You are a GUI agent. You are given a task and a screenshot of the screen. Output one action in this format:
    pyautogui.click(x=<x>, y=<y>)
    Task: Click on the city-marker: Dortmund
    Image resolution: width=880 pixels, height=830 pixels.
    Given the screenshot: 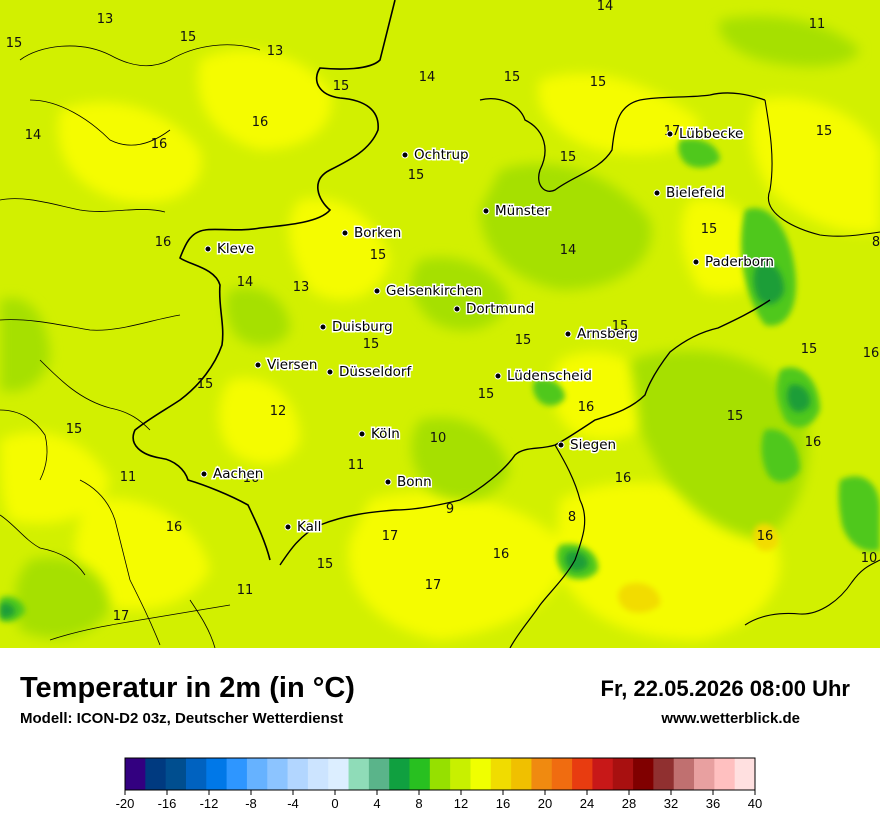 What is the action you would take?
    pyautogui.click(x=494, y=309)
    